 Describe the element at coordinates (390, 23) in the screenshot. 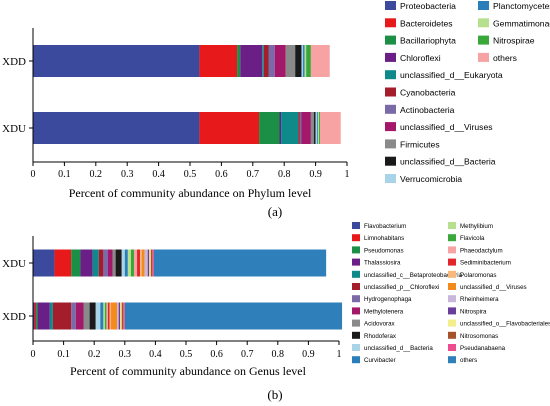

I see `phylum-legend-swatch-bacteroidetes` at that location.